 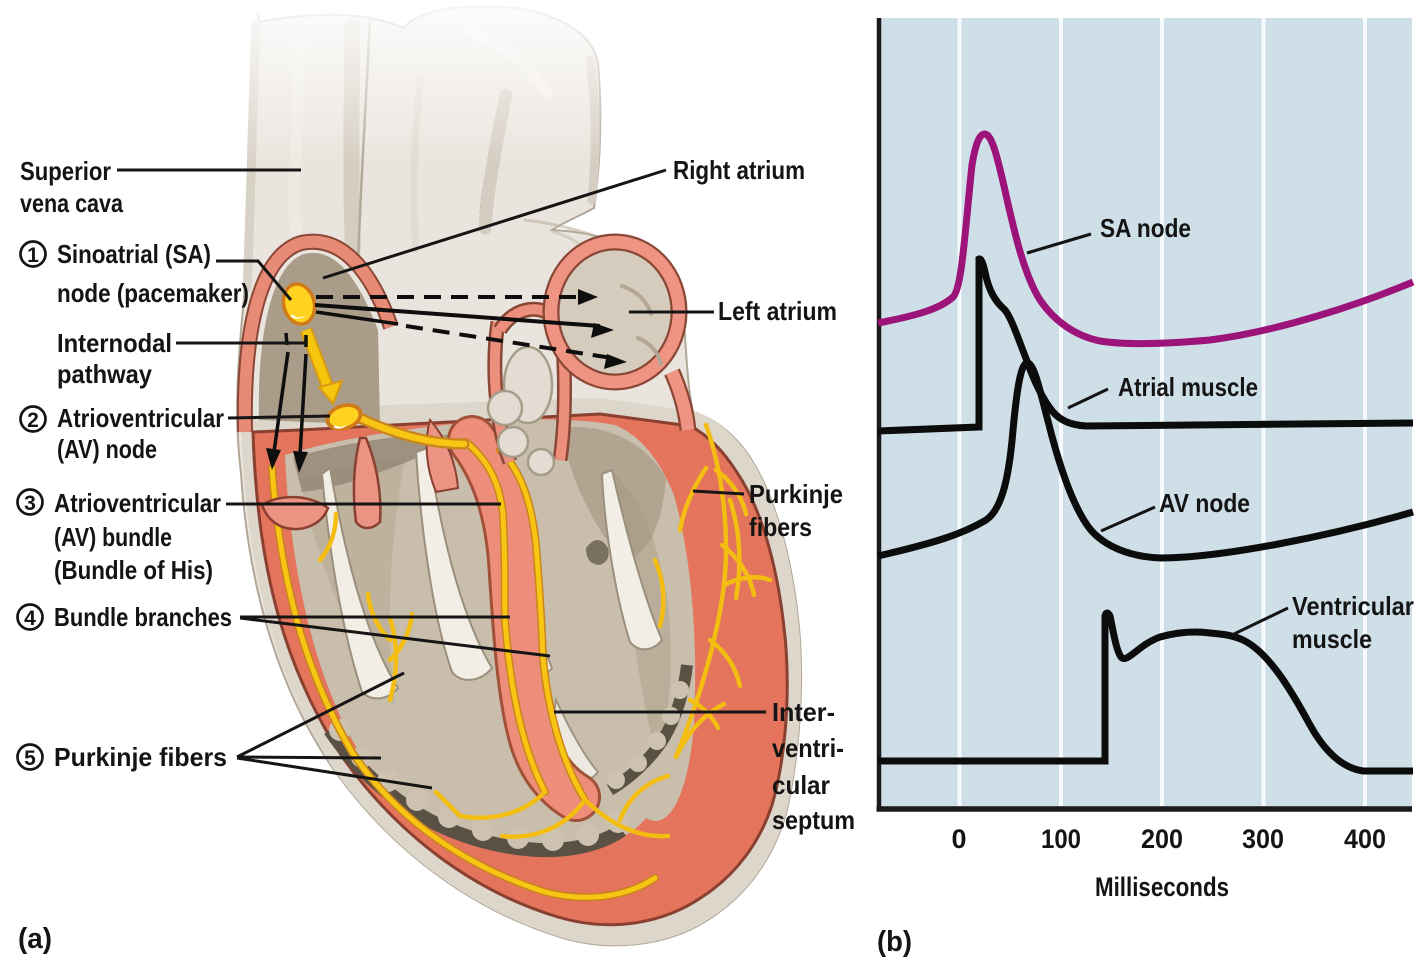 What do you see at coordinates (153, 293) in the screenshot?
I see `svg-text: node (pacemaker)` at bounding box center [153, 293].